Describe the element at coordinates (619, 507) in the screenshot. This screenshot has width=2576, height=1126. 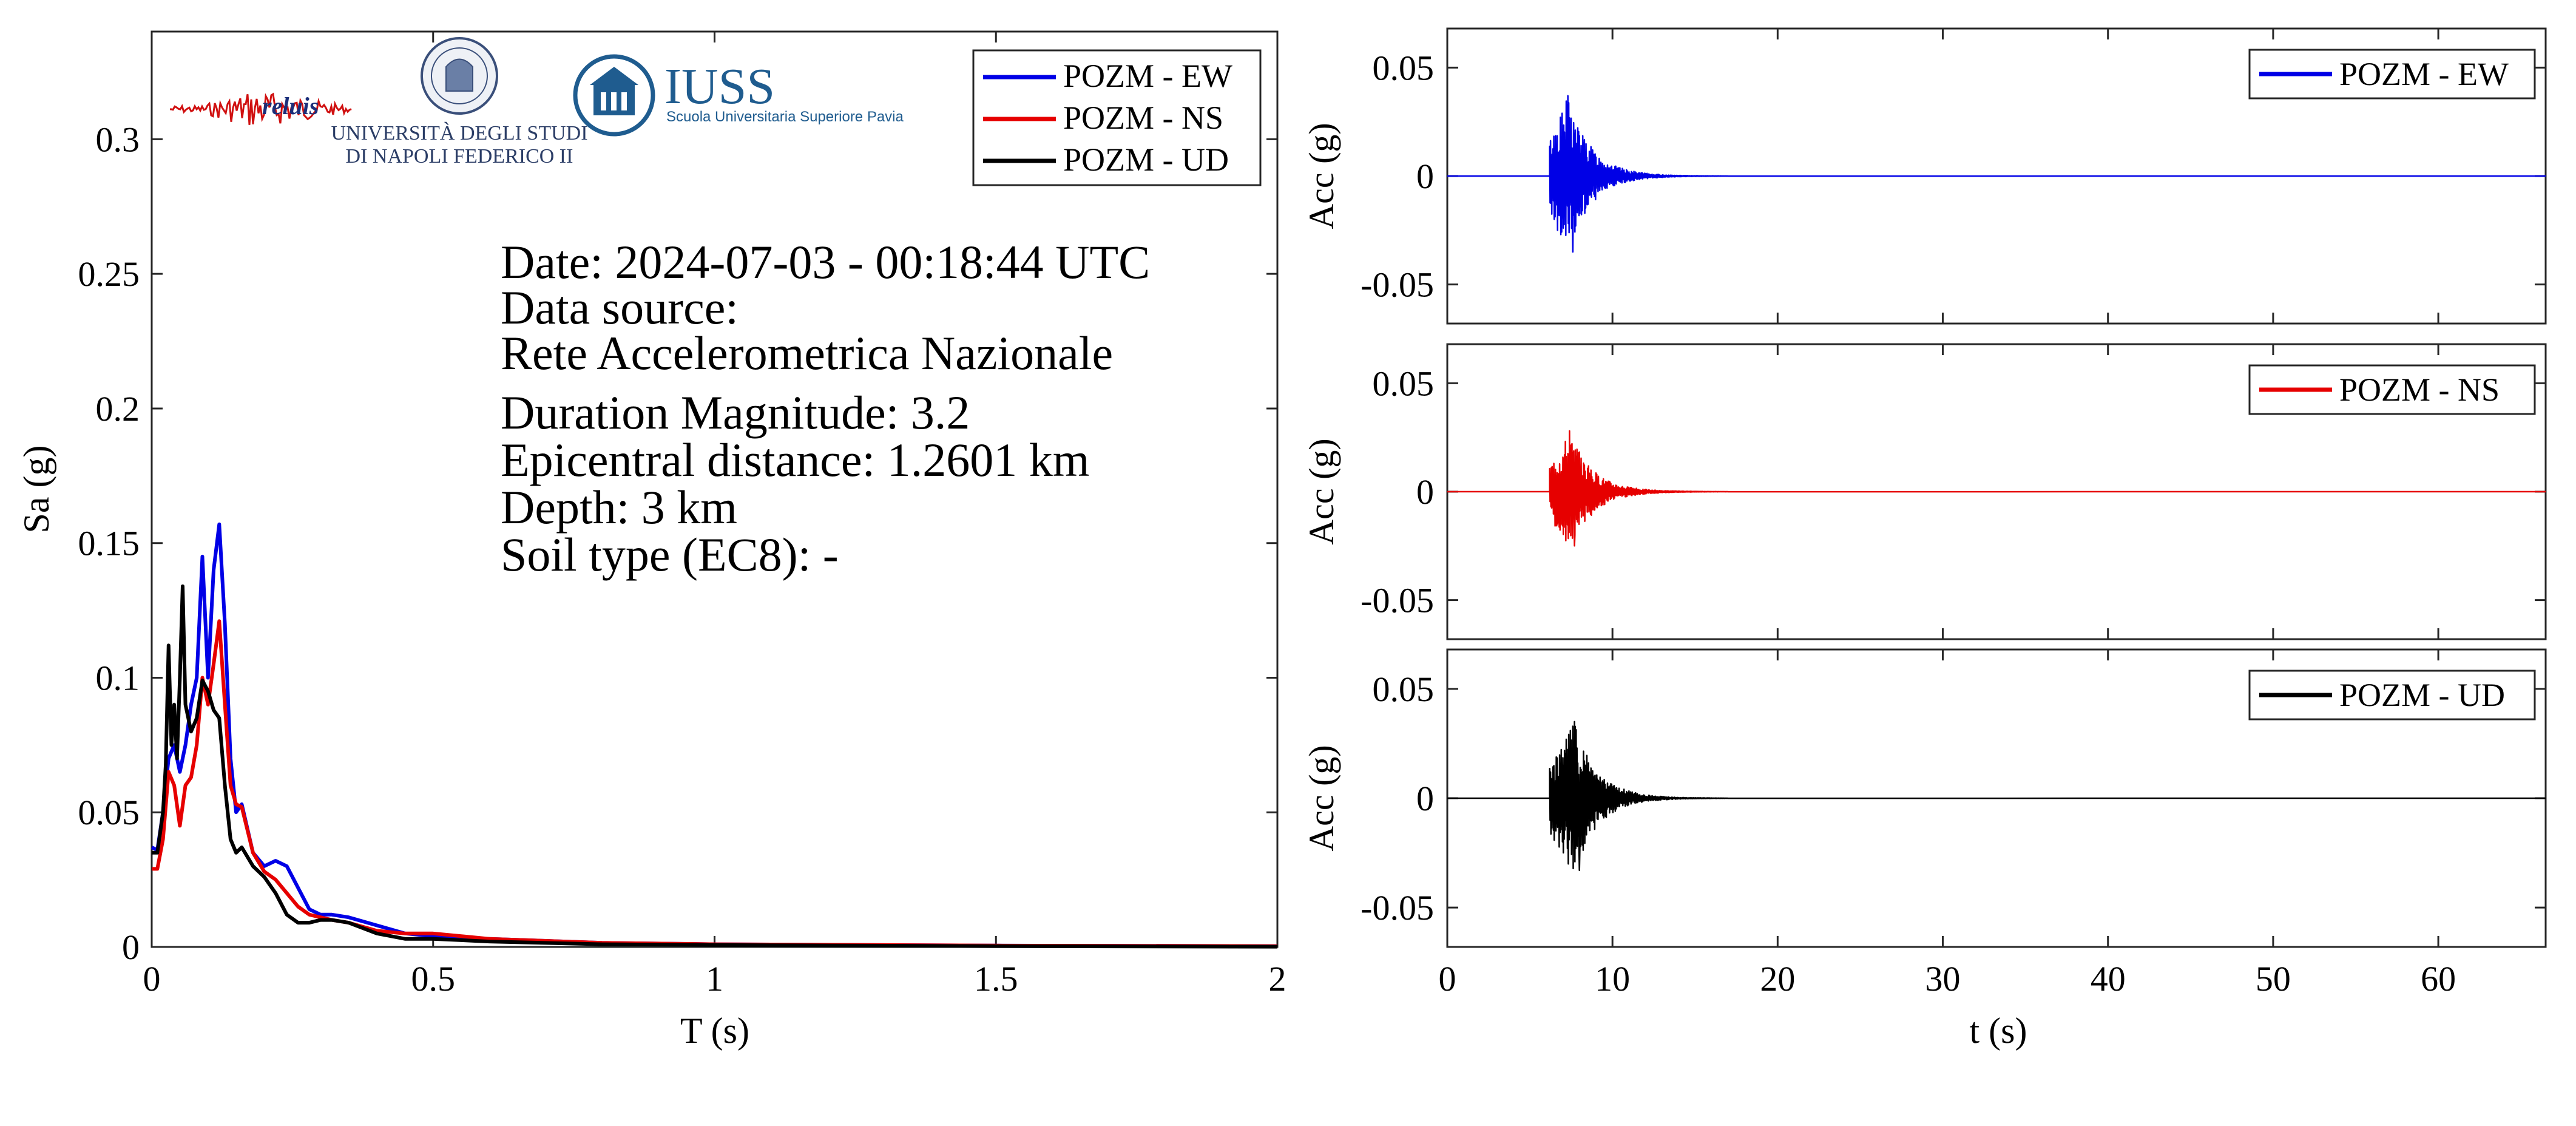
I see `depth: Depth: 3 km` at that location.